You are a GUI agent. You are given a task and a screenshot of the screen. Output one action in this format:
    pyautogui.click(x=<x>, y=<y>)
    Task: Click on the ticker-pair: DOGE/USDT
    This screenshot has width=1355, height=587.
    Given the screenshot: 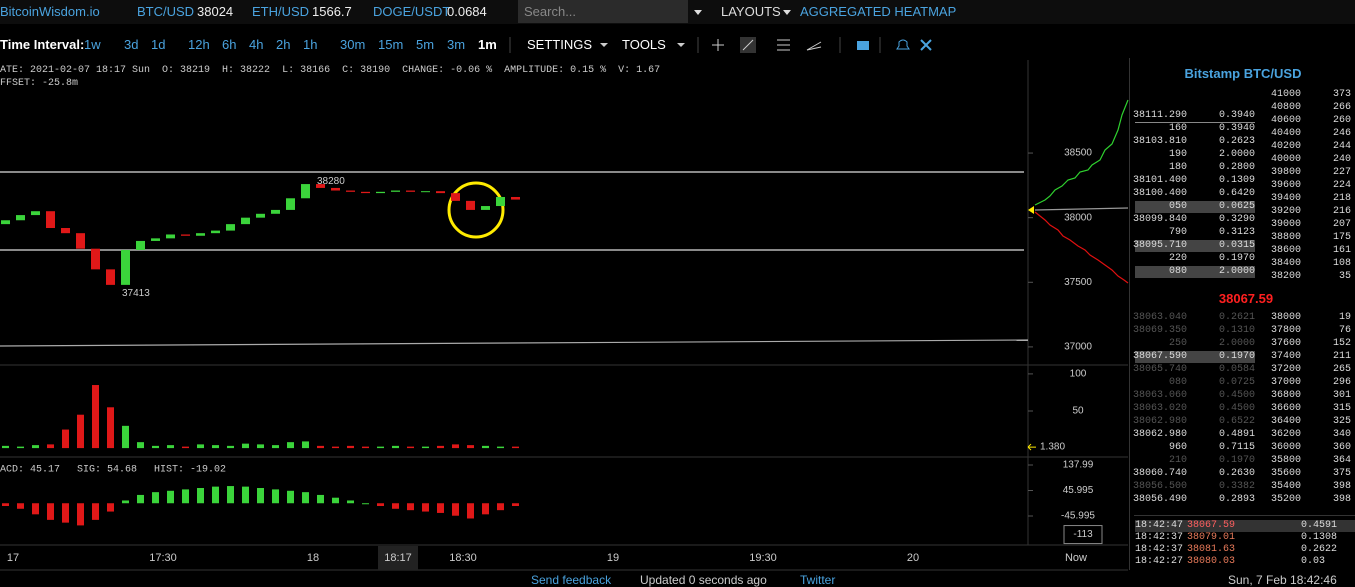 What is the action you would take?
    pyautogui.click(x=412, y=11)
    